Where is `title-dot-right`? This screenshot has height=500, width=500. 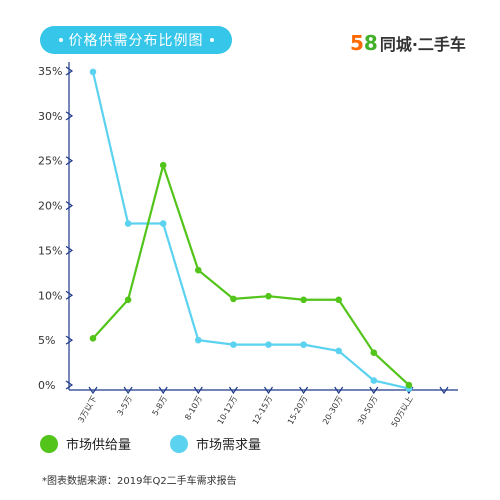
title-dot-right is located at coordinates (211, 40).